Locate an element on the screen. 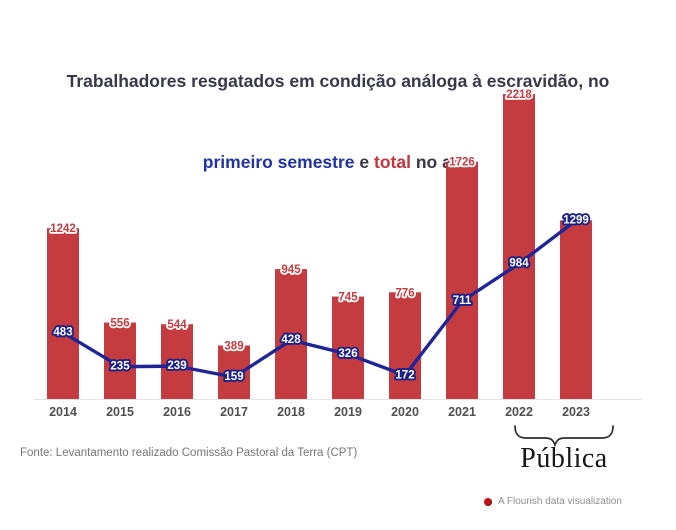 The width and height of the screenshot is (676, 530). line-value-label-2020: 172 is located at coordinates (404, 375).